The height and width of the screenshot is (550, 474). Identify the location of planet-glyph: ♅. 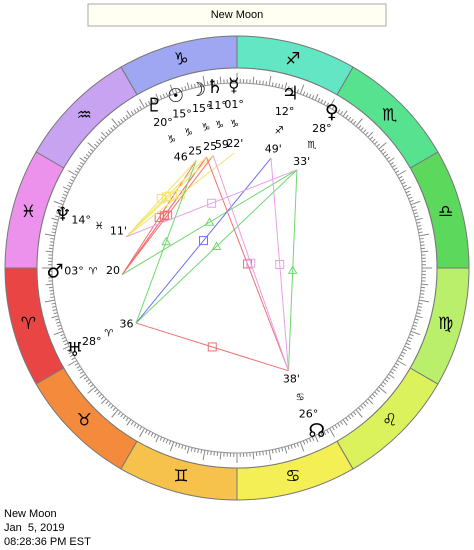
(74, 350).